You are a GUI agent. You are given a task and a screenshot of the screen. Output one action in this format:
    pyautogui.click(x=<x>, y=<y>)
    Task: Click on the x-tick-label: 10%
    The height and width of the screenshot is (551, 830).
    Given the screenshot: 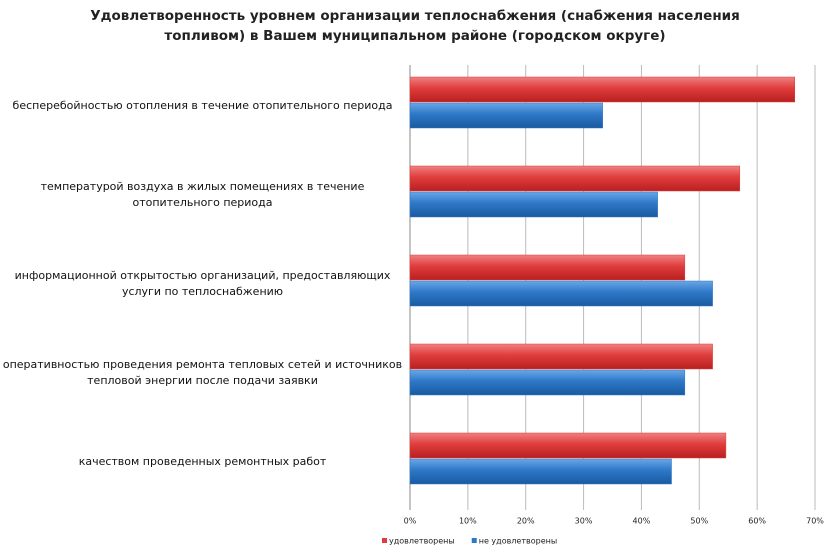 What is the action you would take?
    pyautogui.click(x=468, y=521)
    